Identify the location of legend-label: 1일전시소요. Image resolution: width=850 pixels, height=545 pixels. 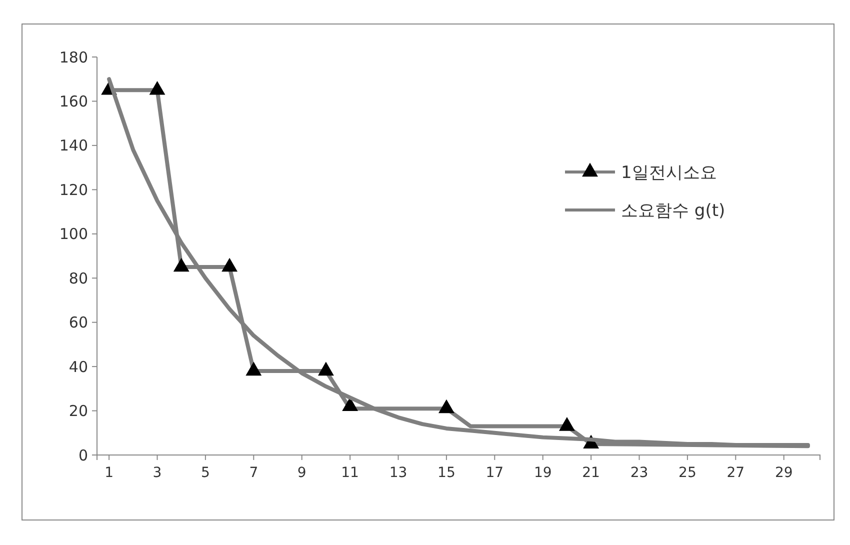
(669, 172).